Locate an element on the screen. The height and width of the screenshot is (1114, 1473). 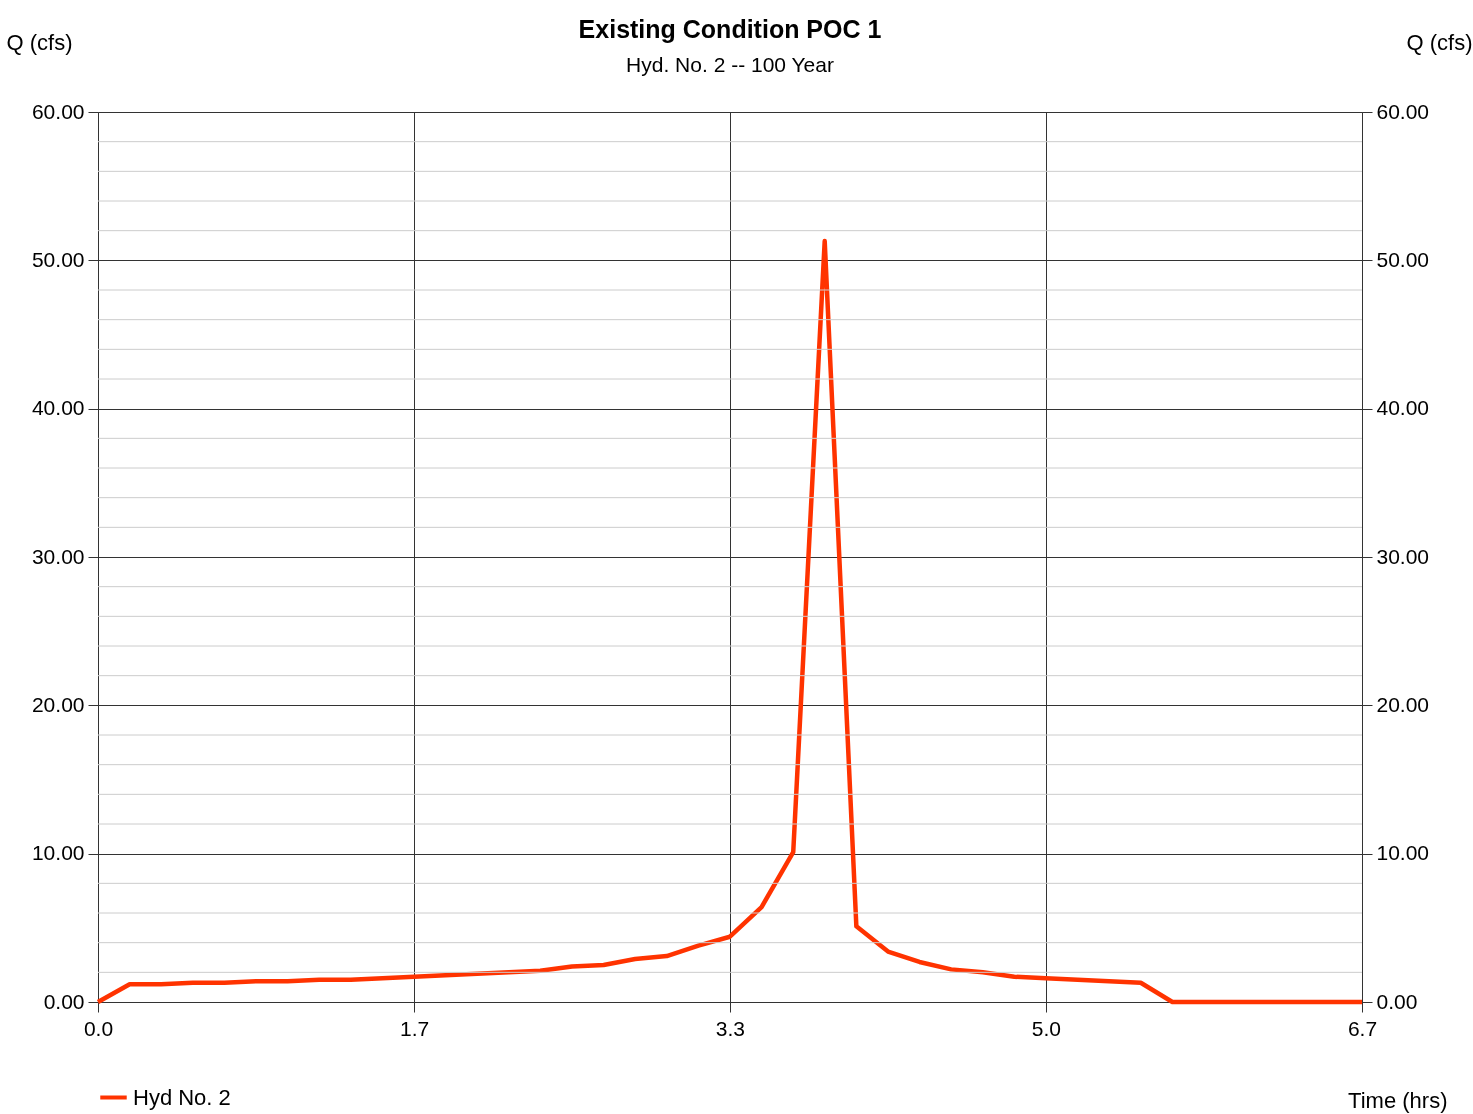
y-tick-label: 40.00 is located at coordinates (58, 408).